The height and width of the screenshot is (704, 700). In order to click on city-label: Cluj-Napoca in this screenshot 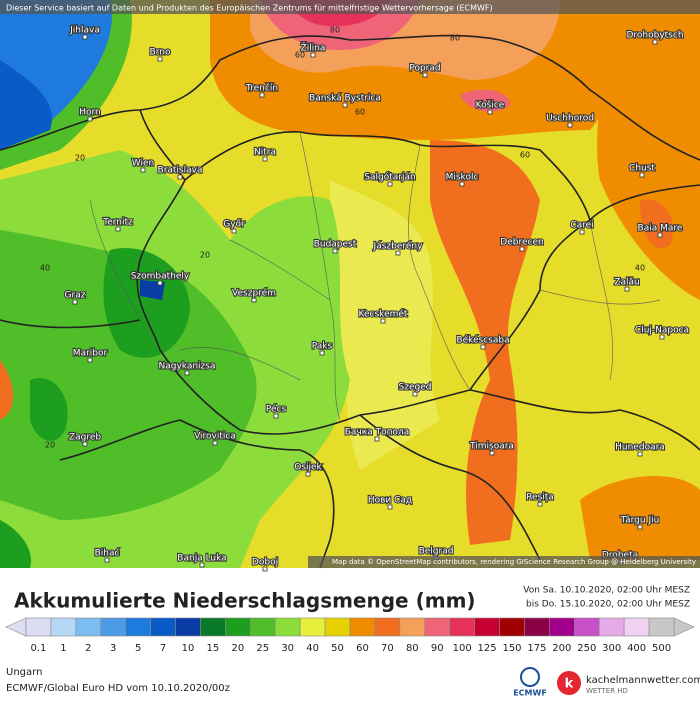, I will do `click(662, 331)`.